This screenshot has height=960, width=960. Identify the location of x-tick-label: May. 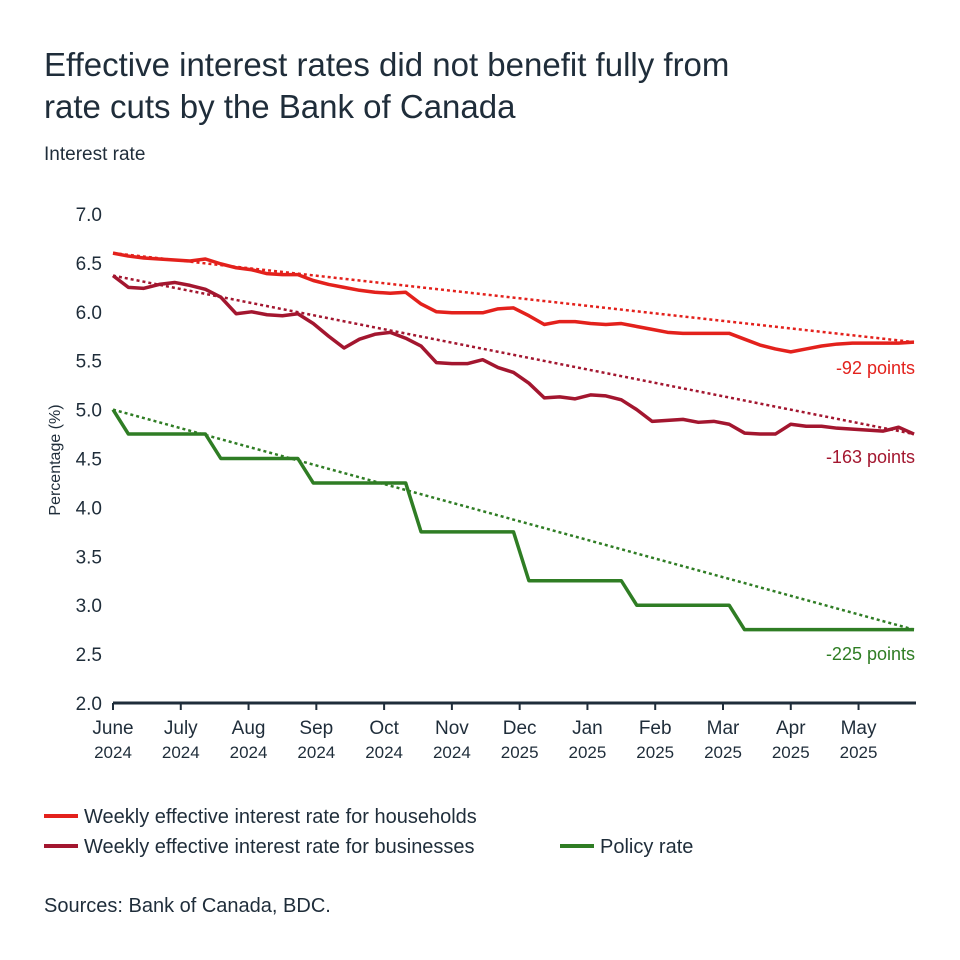
(859, 728).